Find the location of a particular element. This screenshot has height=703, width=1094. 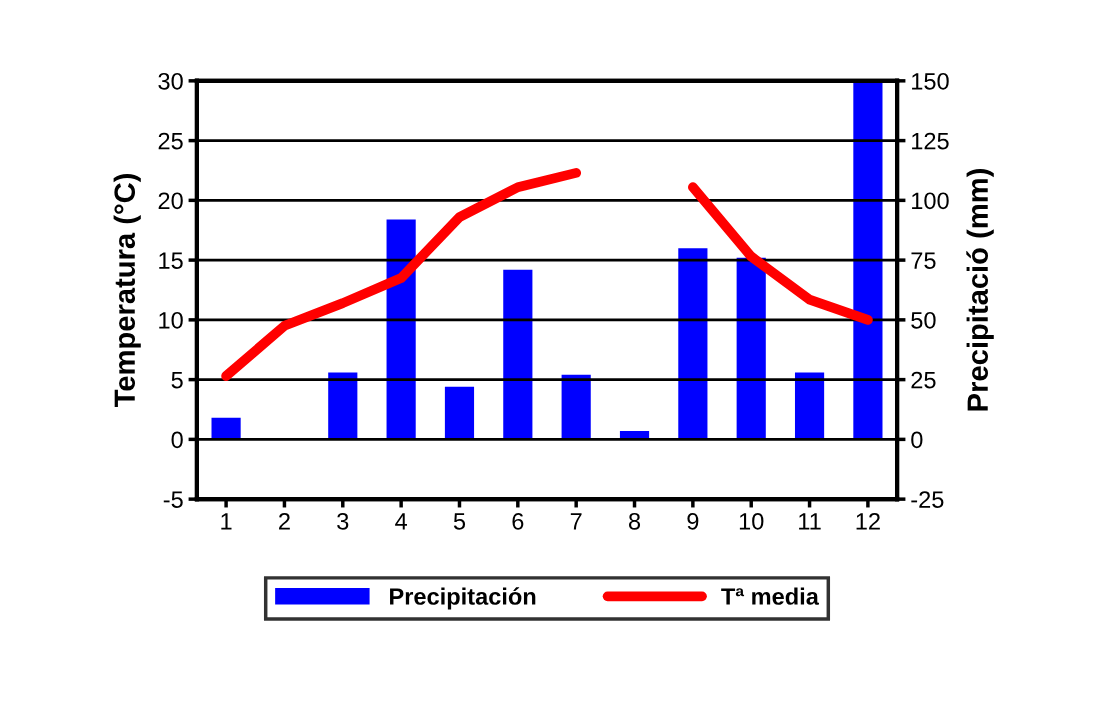

x-tick-label: 2 is located at coordinates (284, 521).